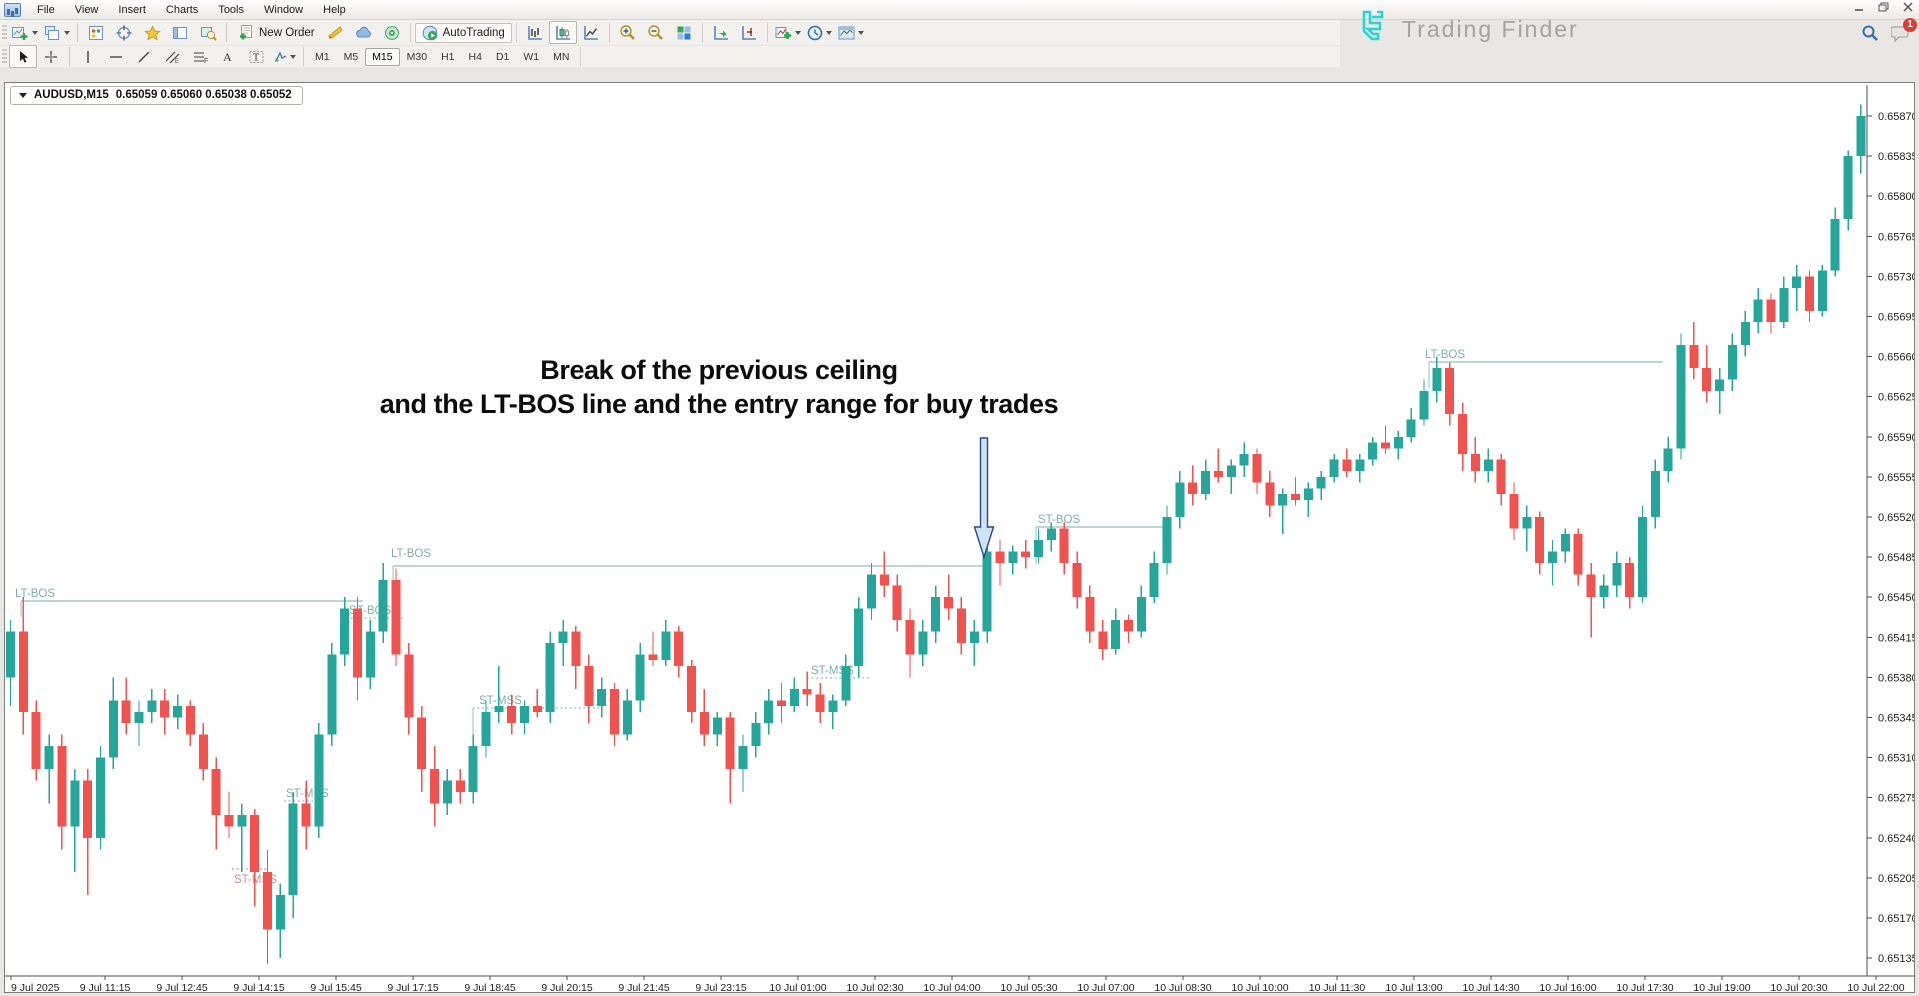  I want to click on menu-view: View, so click(86, 9).